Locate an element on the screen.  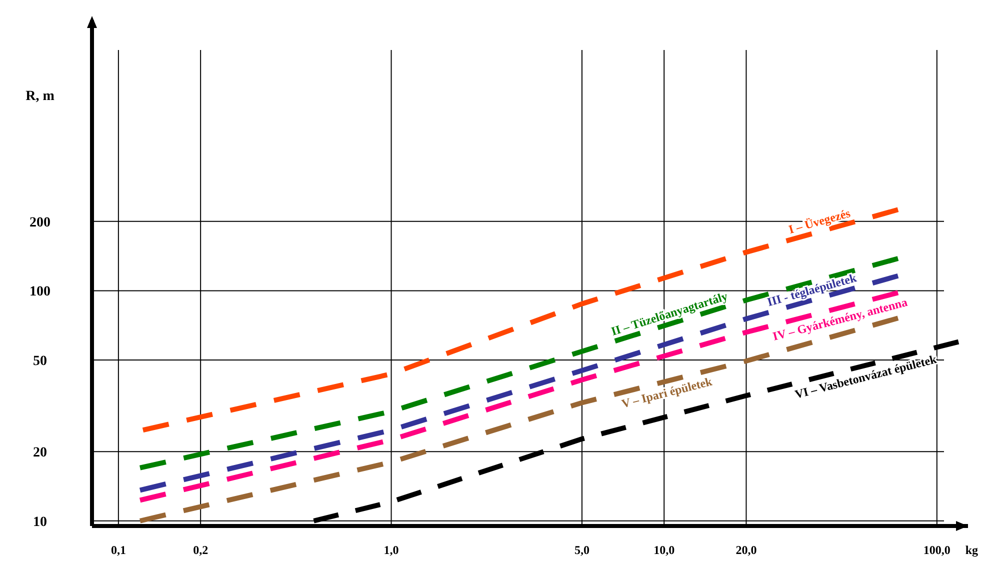
x-tick-label: 5,0 is located at coordinates (582, 550).